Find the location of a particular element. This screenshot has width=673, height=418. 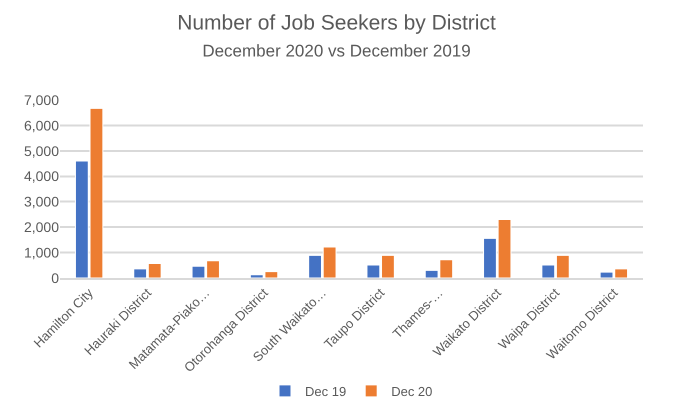

chart-title: Number of Job Seekers by District is located at coordinates (336, 22).